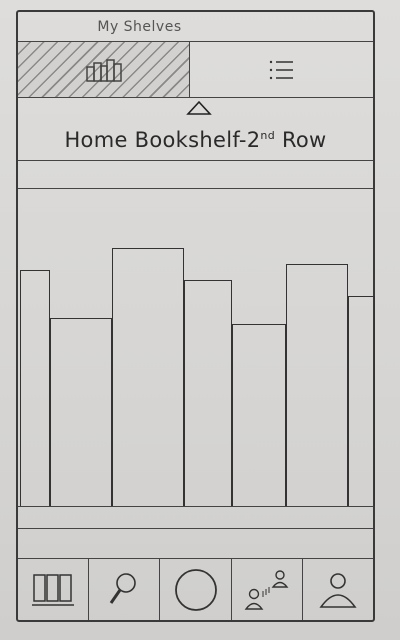 The image size is (400, 640). I want to click on profile-icon, so click(338, 590).